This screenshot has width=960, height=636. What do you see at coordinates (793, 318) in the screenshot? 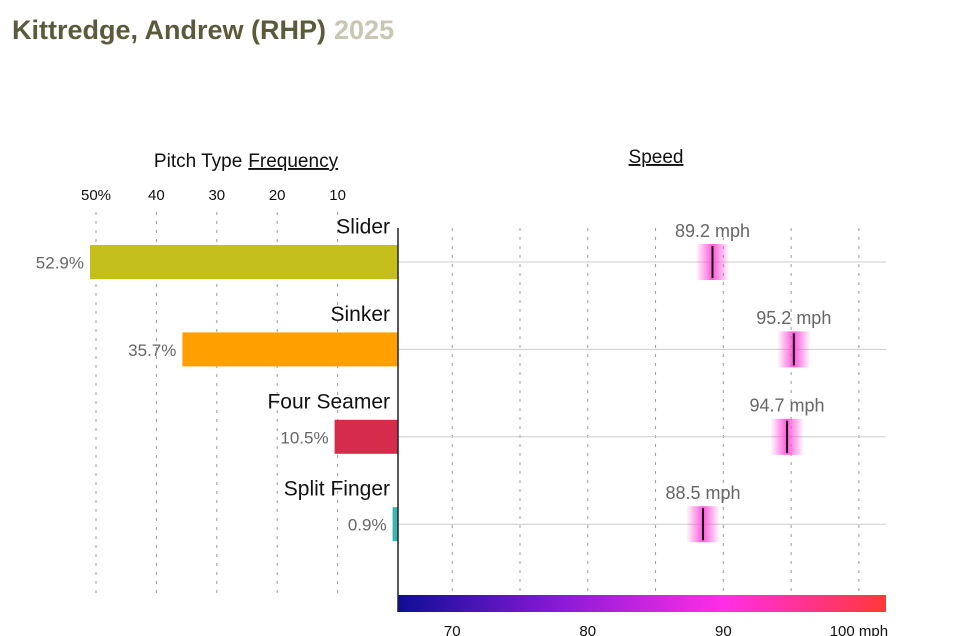
I see `speed-value-label: 95.2 mph` at bounding box center [793, 318].